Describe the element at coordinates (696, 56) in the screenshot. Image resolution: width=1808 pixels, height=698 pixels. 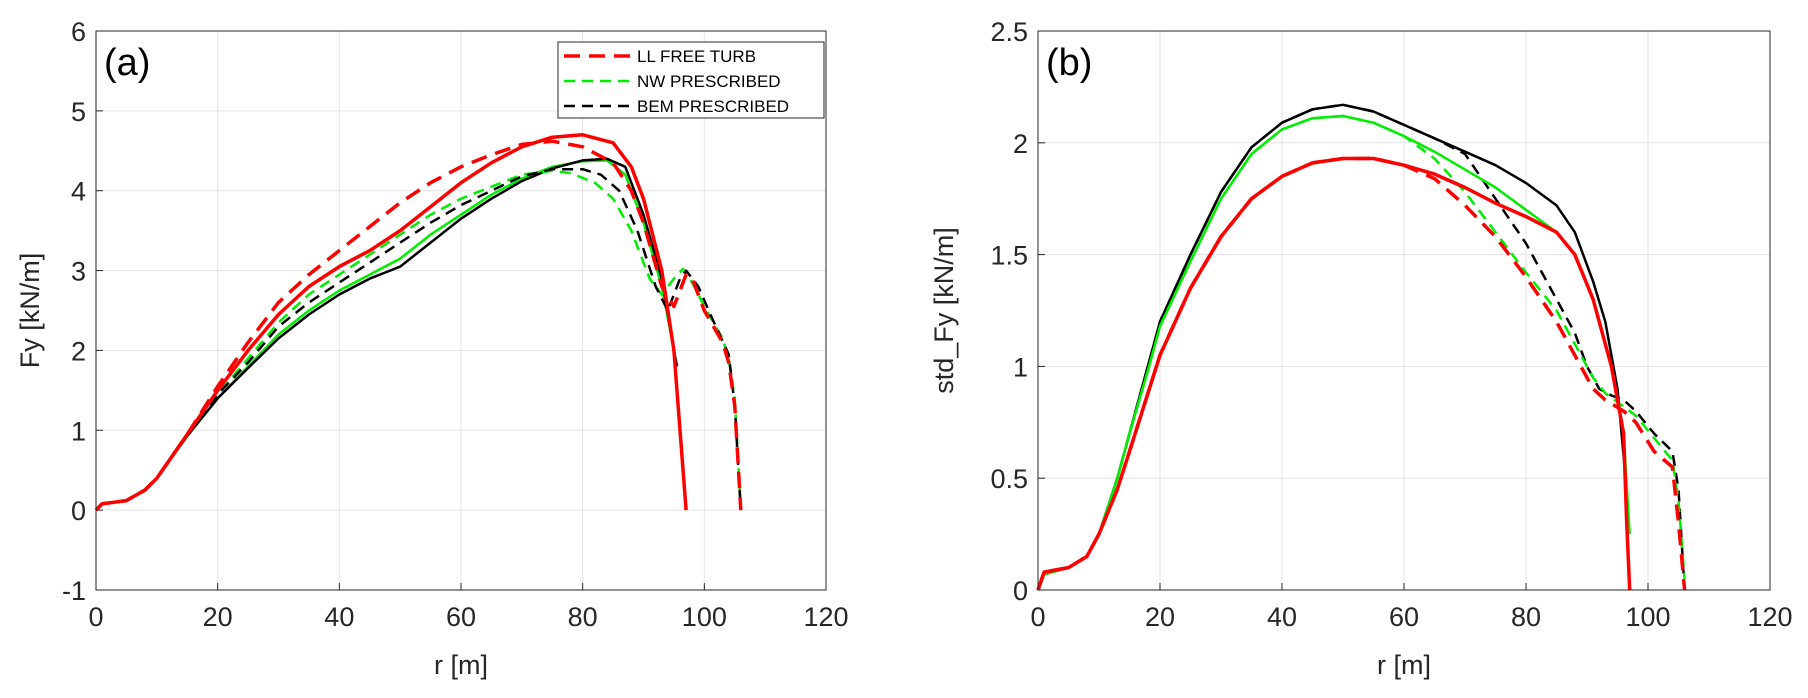
I see `legend-label: LL FREE TURB` at that location.